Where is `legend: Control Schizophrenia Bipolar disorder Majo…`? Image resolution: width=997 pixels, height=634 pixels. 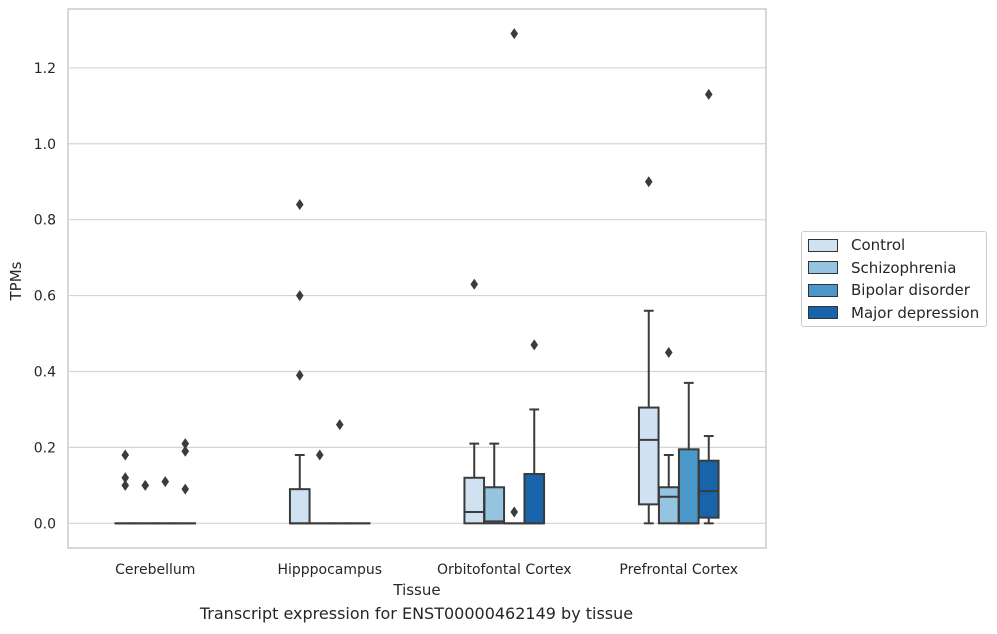 legend: Control Schizophrenia Bipolar disorder Majo… is located at coordinates (894, 279).